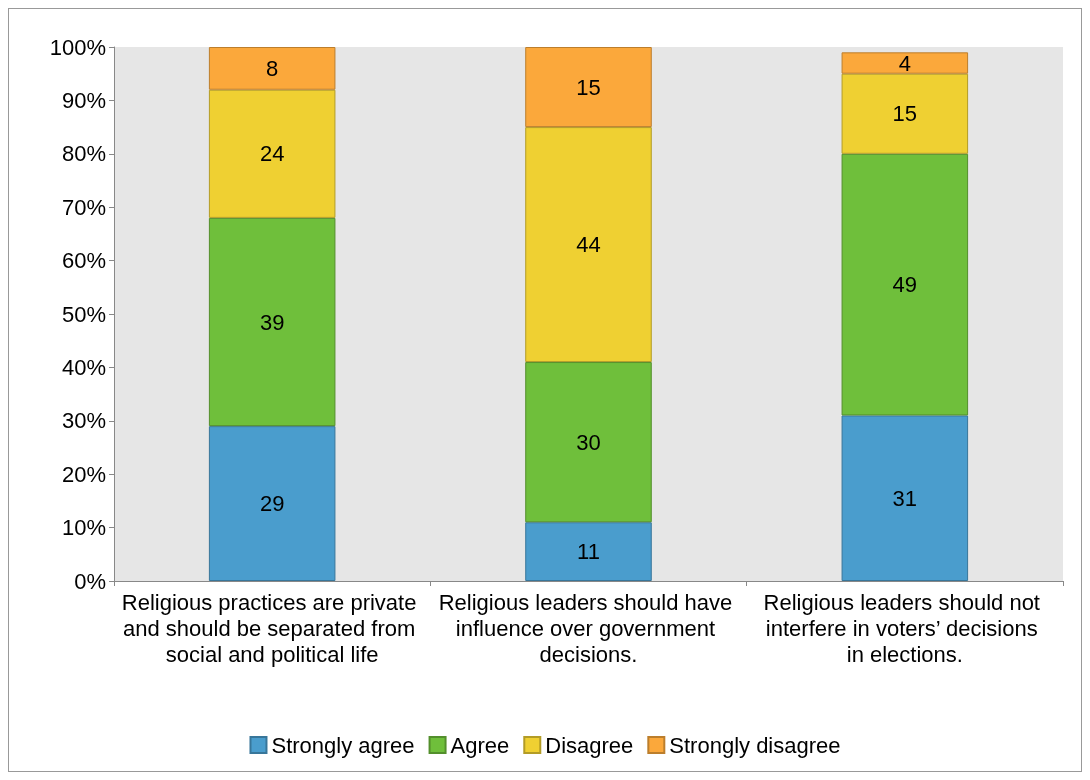 The width and height of the screenshot is (1090, 780). I want to click on data-label: 8, so click(272, 68).